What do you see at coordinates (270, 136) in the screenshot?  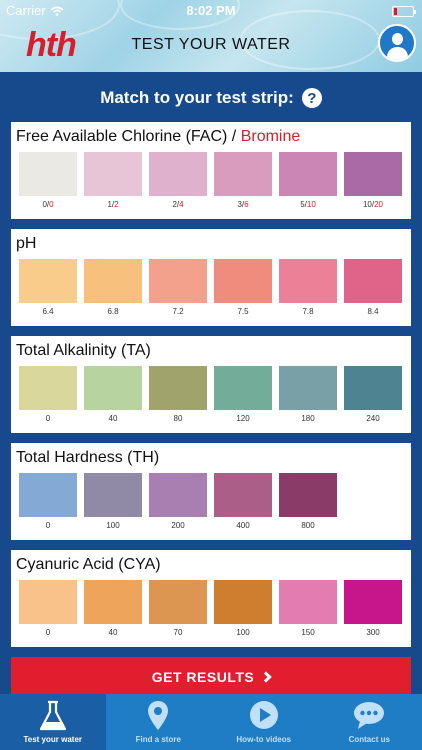 I see `test-name-accent: Bromine` at bounding box center [270, 136].